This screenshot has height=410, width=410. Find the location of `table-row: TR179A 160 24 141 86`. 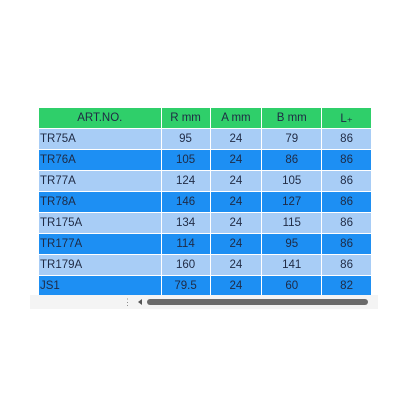

table-row: TR179A 160 24 141 86 is located at coordinates (205, 265).